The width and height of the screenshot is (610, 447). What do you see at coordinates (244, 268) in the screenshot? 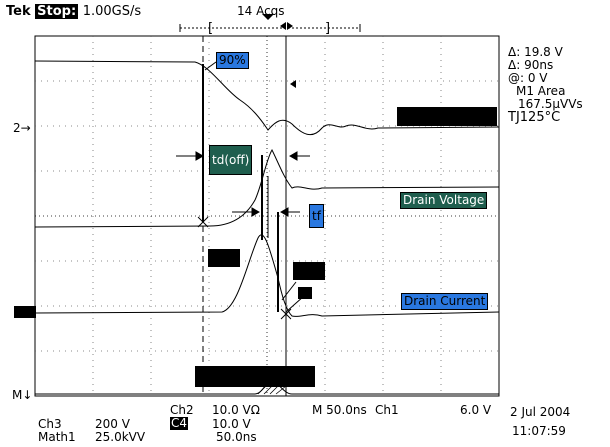
I see `cursor-markers` at bounding box center [244, 268].